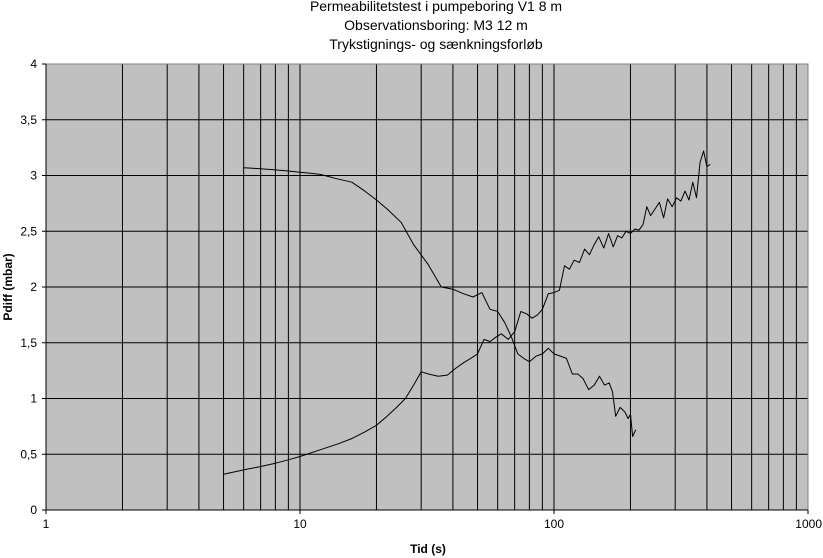 The image size is (823, 558). Describe the element at coordinates (300, 524) in the screenshot. I see `x-tick-label: 10` at that location.